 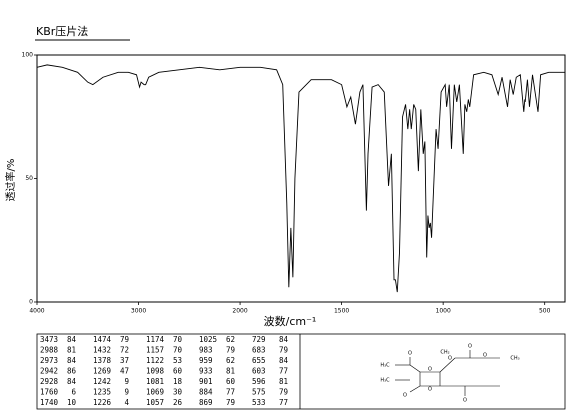 I want to click on peak-wavenumber: 1474, so click(x=102, y=339).